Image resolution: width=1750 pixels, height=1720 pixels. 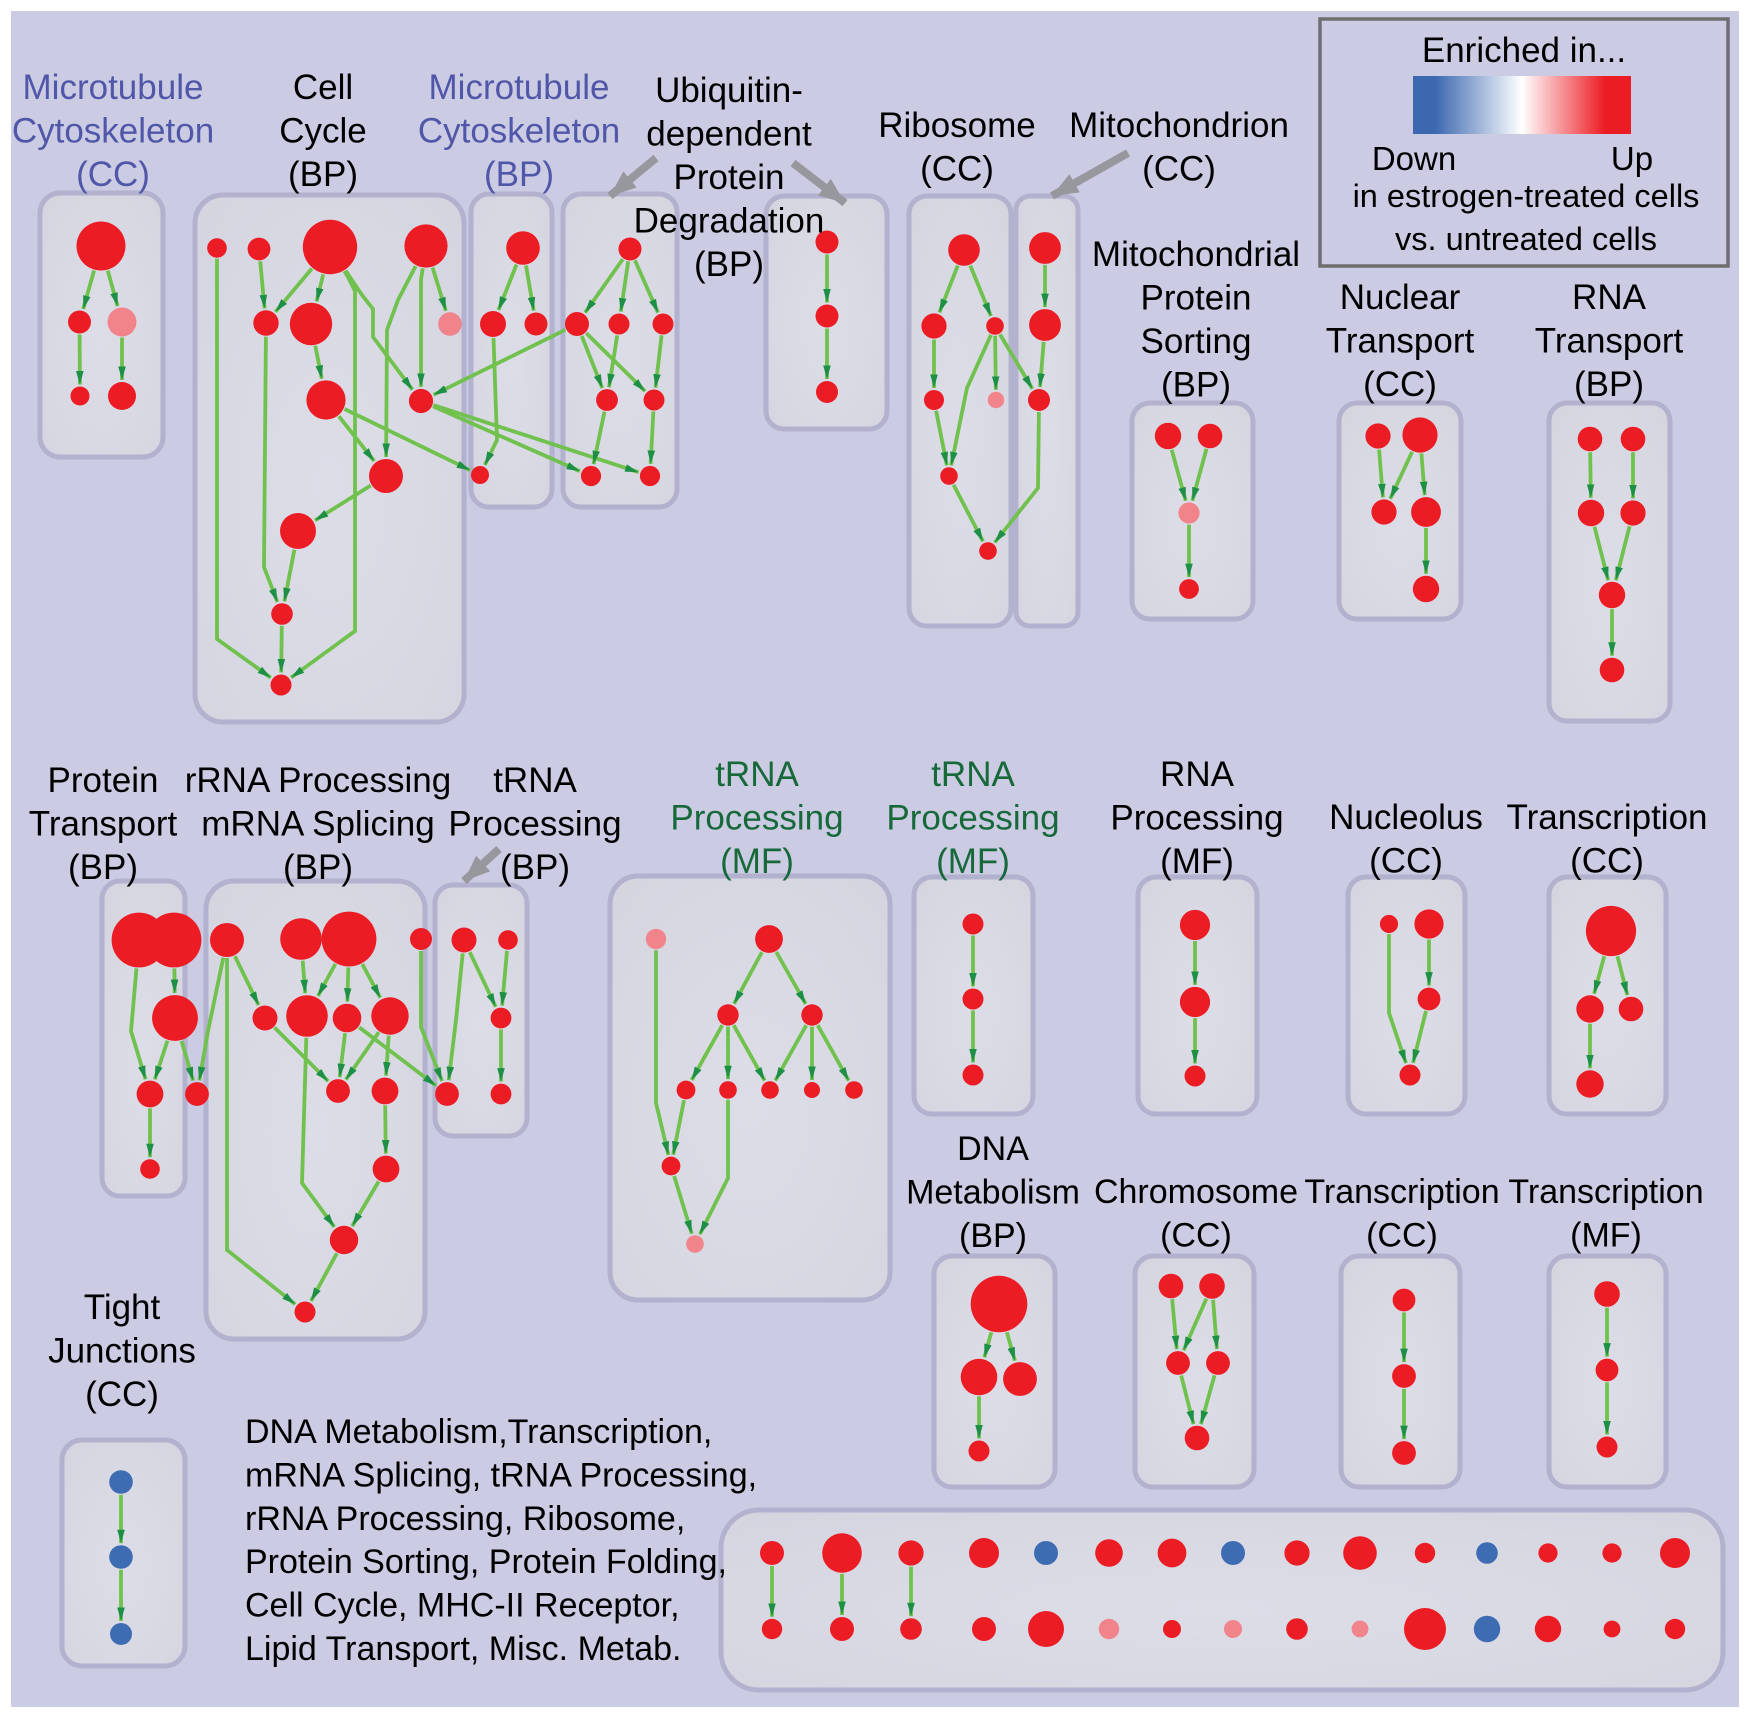 What do you see at coordinates (122, 1307) in the screenshot?
I see `svg-text: Tight` at bounding box center [122, 1307].